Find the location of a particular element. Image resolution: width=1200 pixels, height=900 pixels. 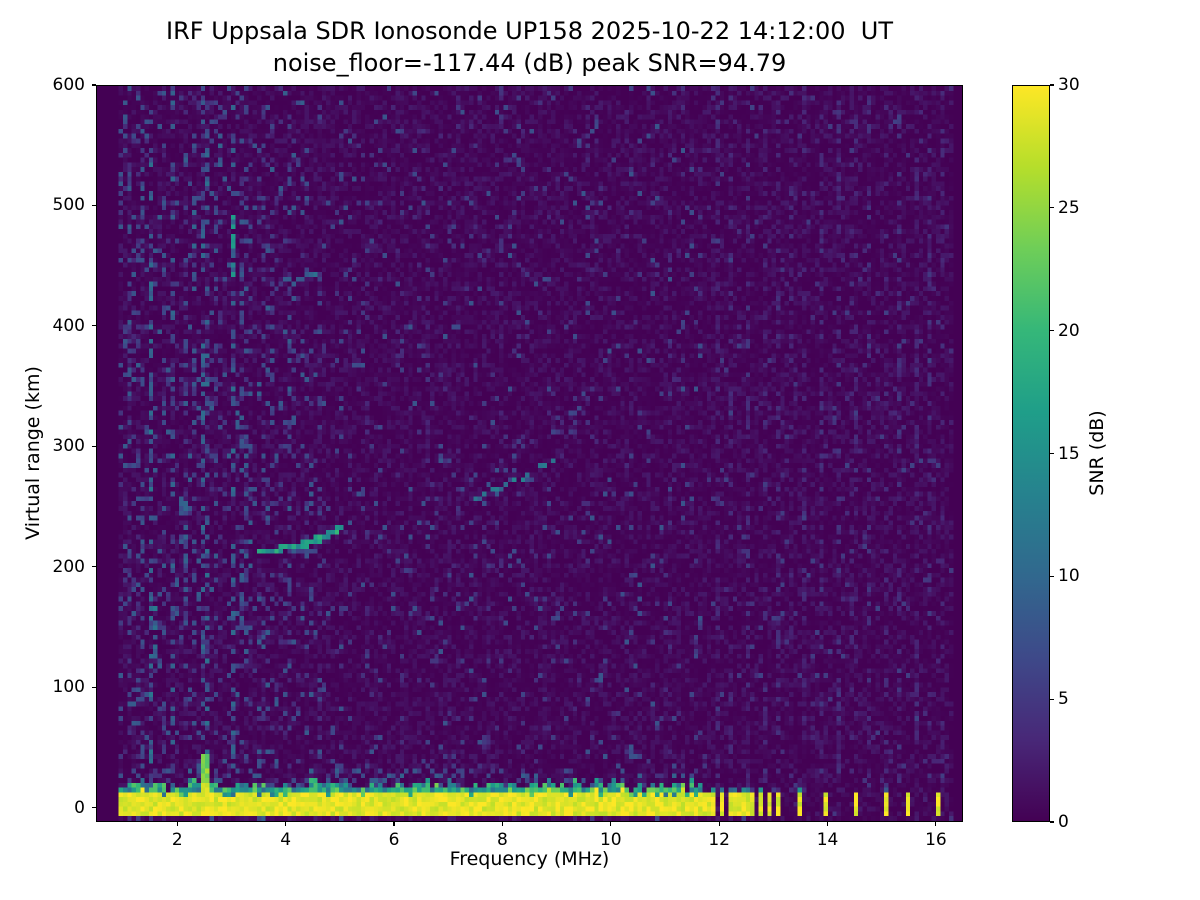

colorbar-tick-label: 20 is located at coordinates (1069, 330).